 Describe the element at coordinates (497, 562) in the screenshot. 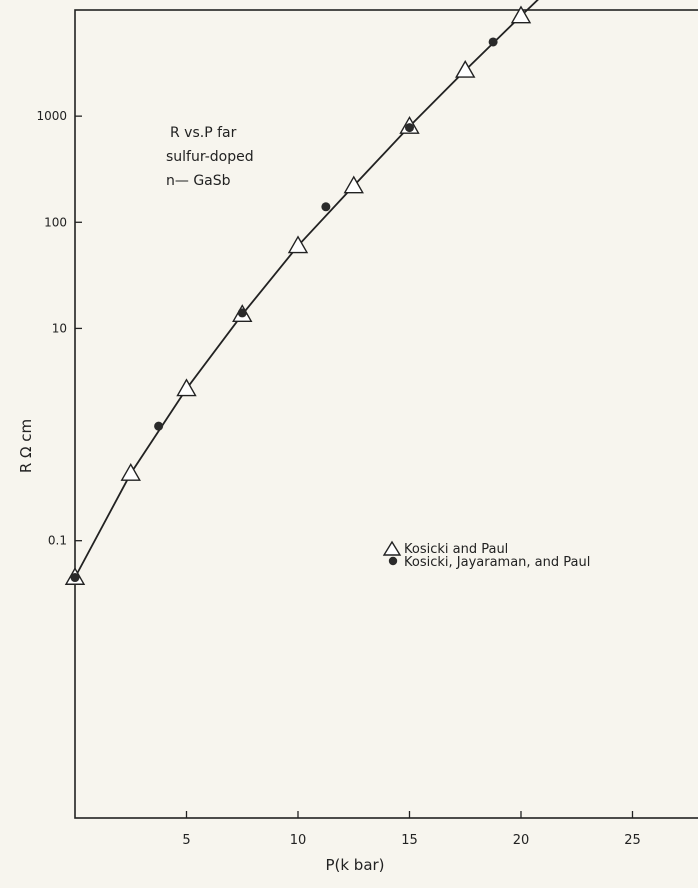

I see `legend-label-2: Kosicki, Jayaraman, and Paul` at that location.